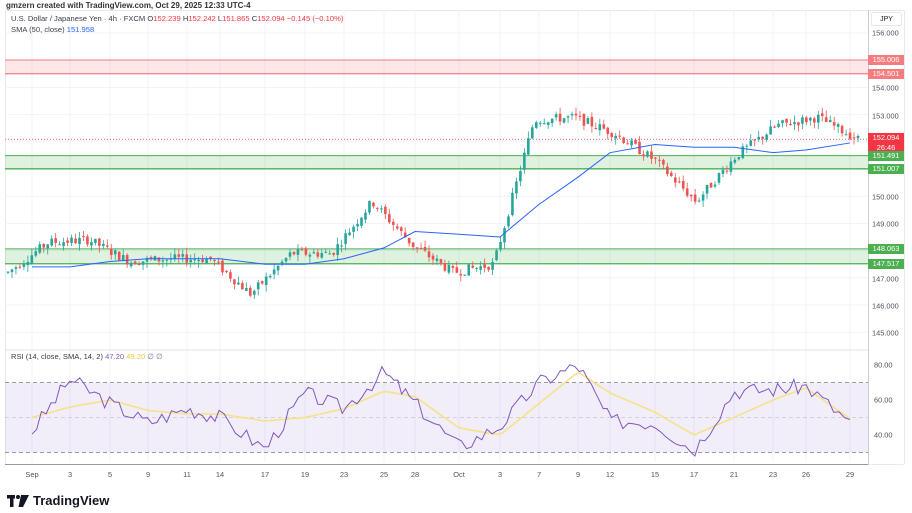 This screenshot has width=912, height=513. What do you see at coordinates (886, 263) in the screenshot?
I see `level-price-tag: 147.517` at bounding box center [886, 263].